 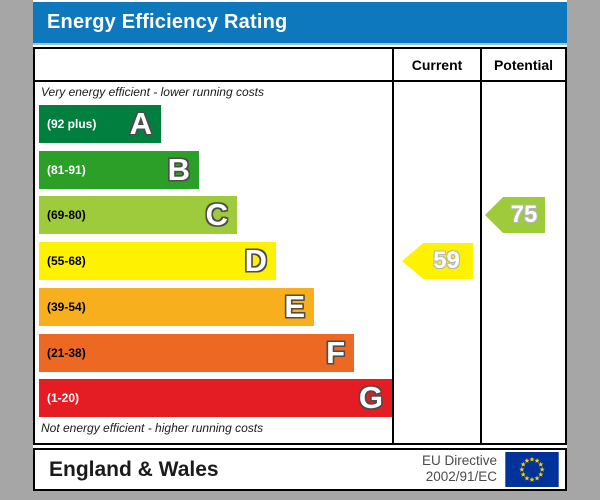 What do you see at coordinates (216, 214) in the screenshot?
I see `band-c-letter: C` at bounding box center [216, 214].